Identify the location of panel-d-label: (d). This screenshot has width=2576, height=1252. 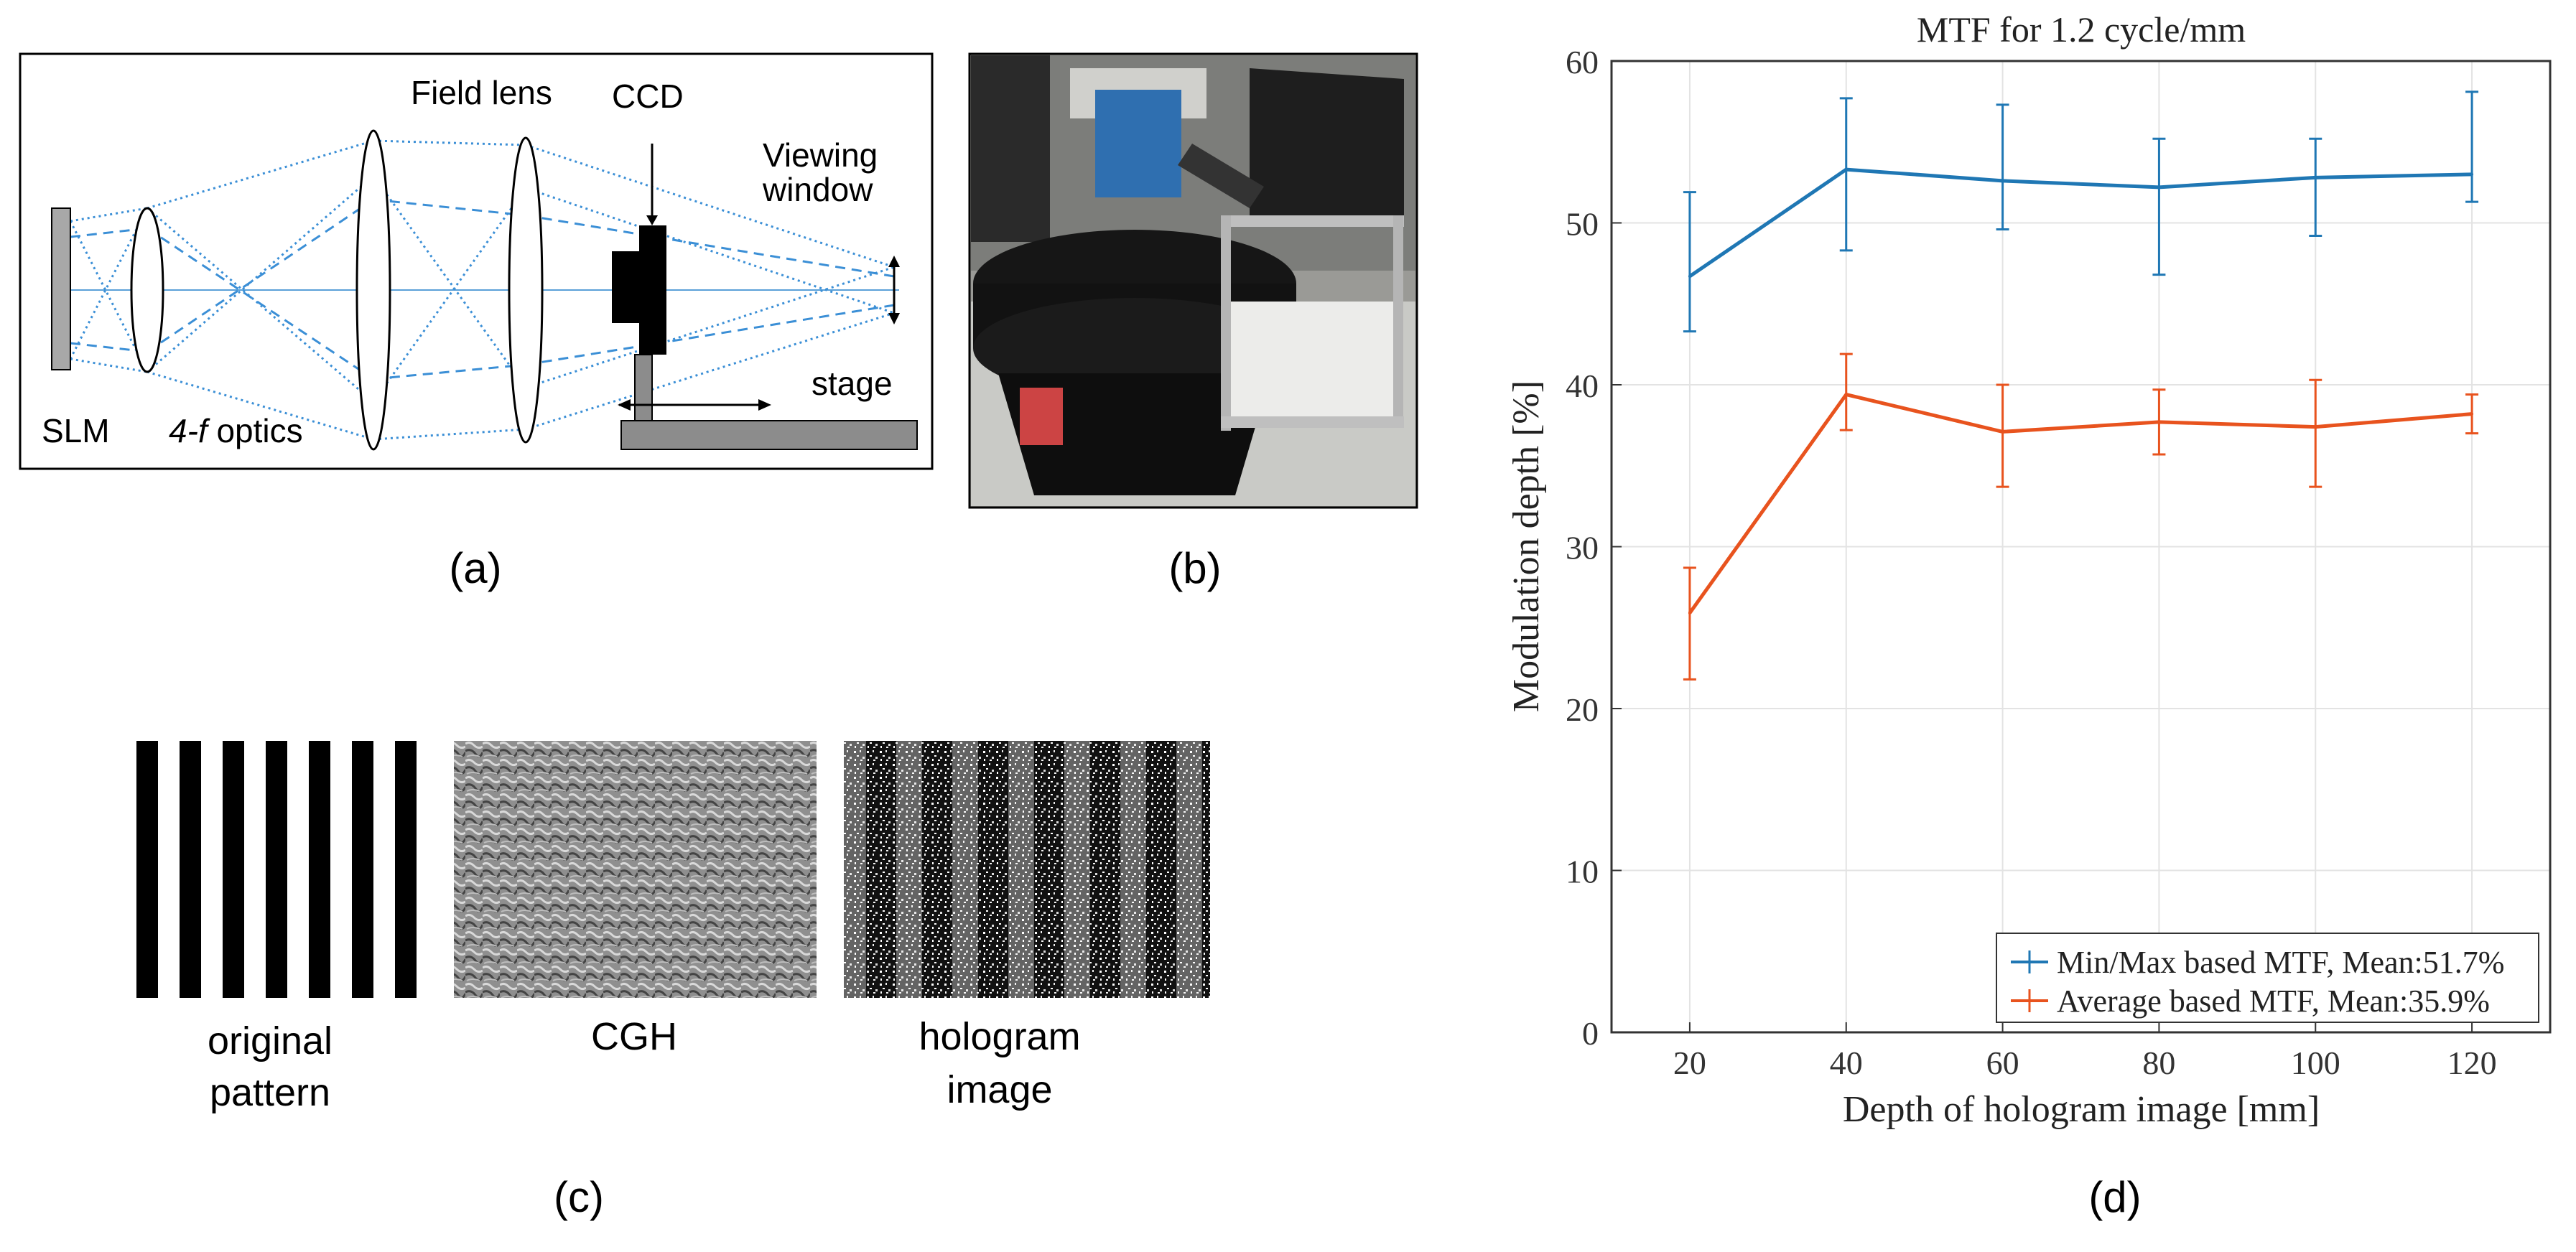
(2114, 1197).